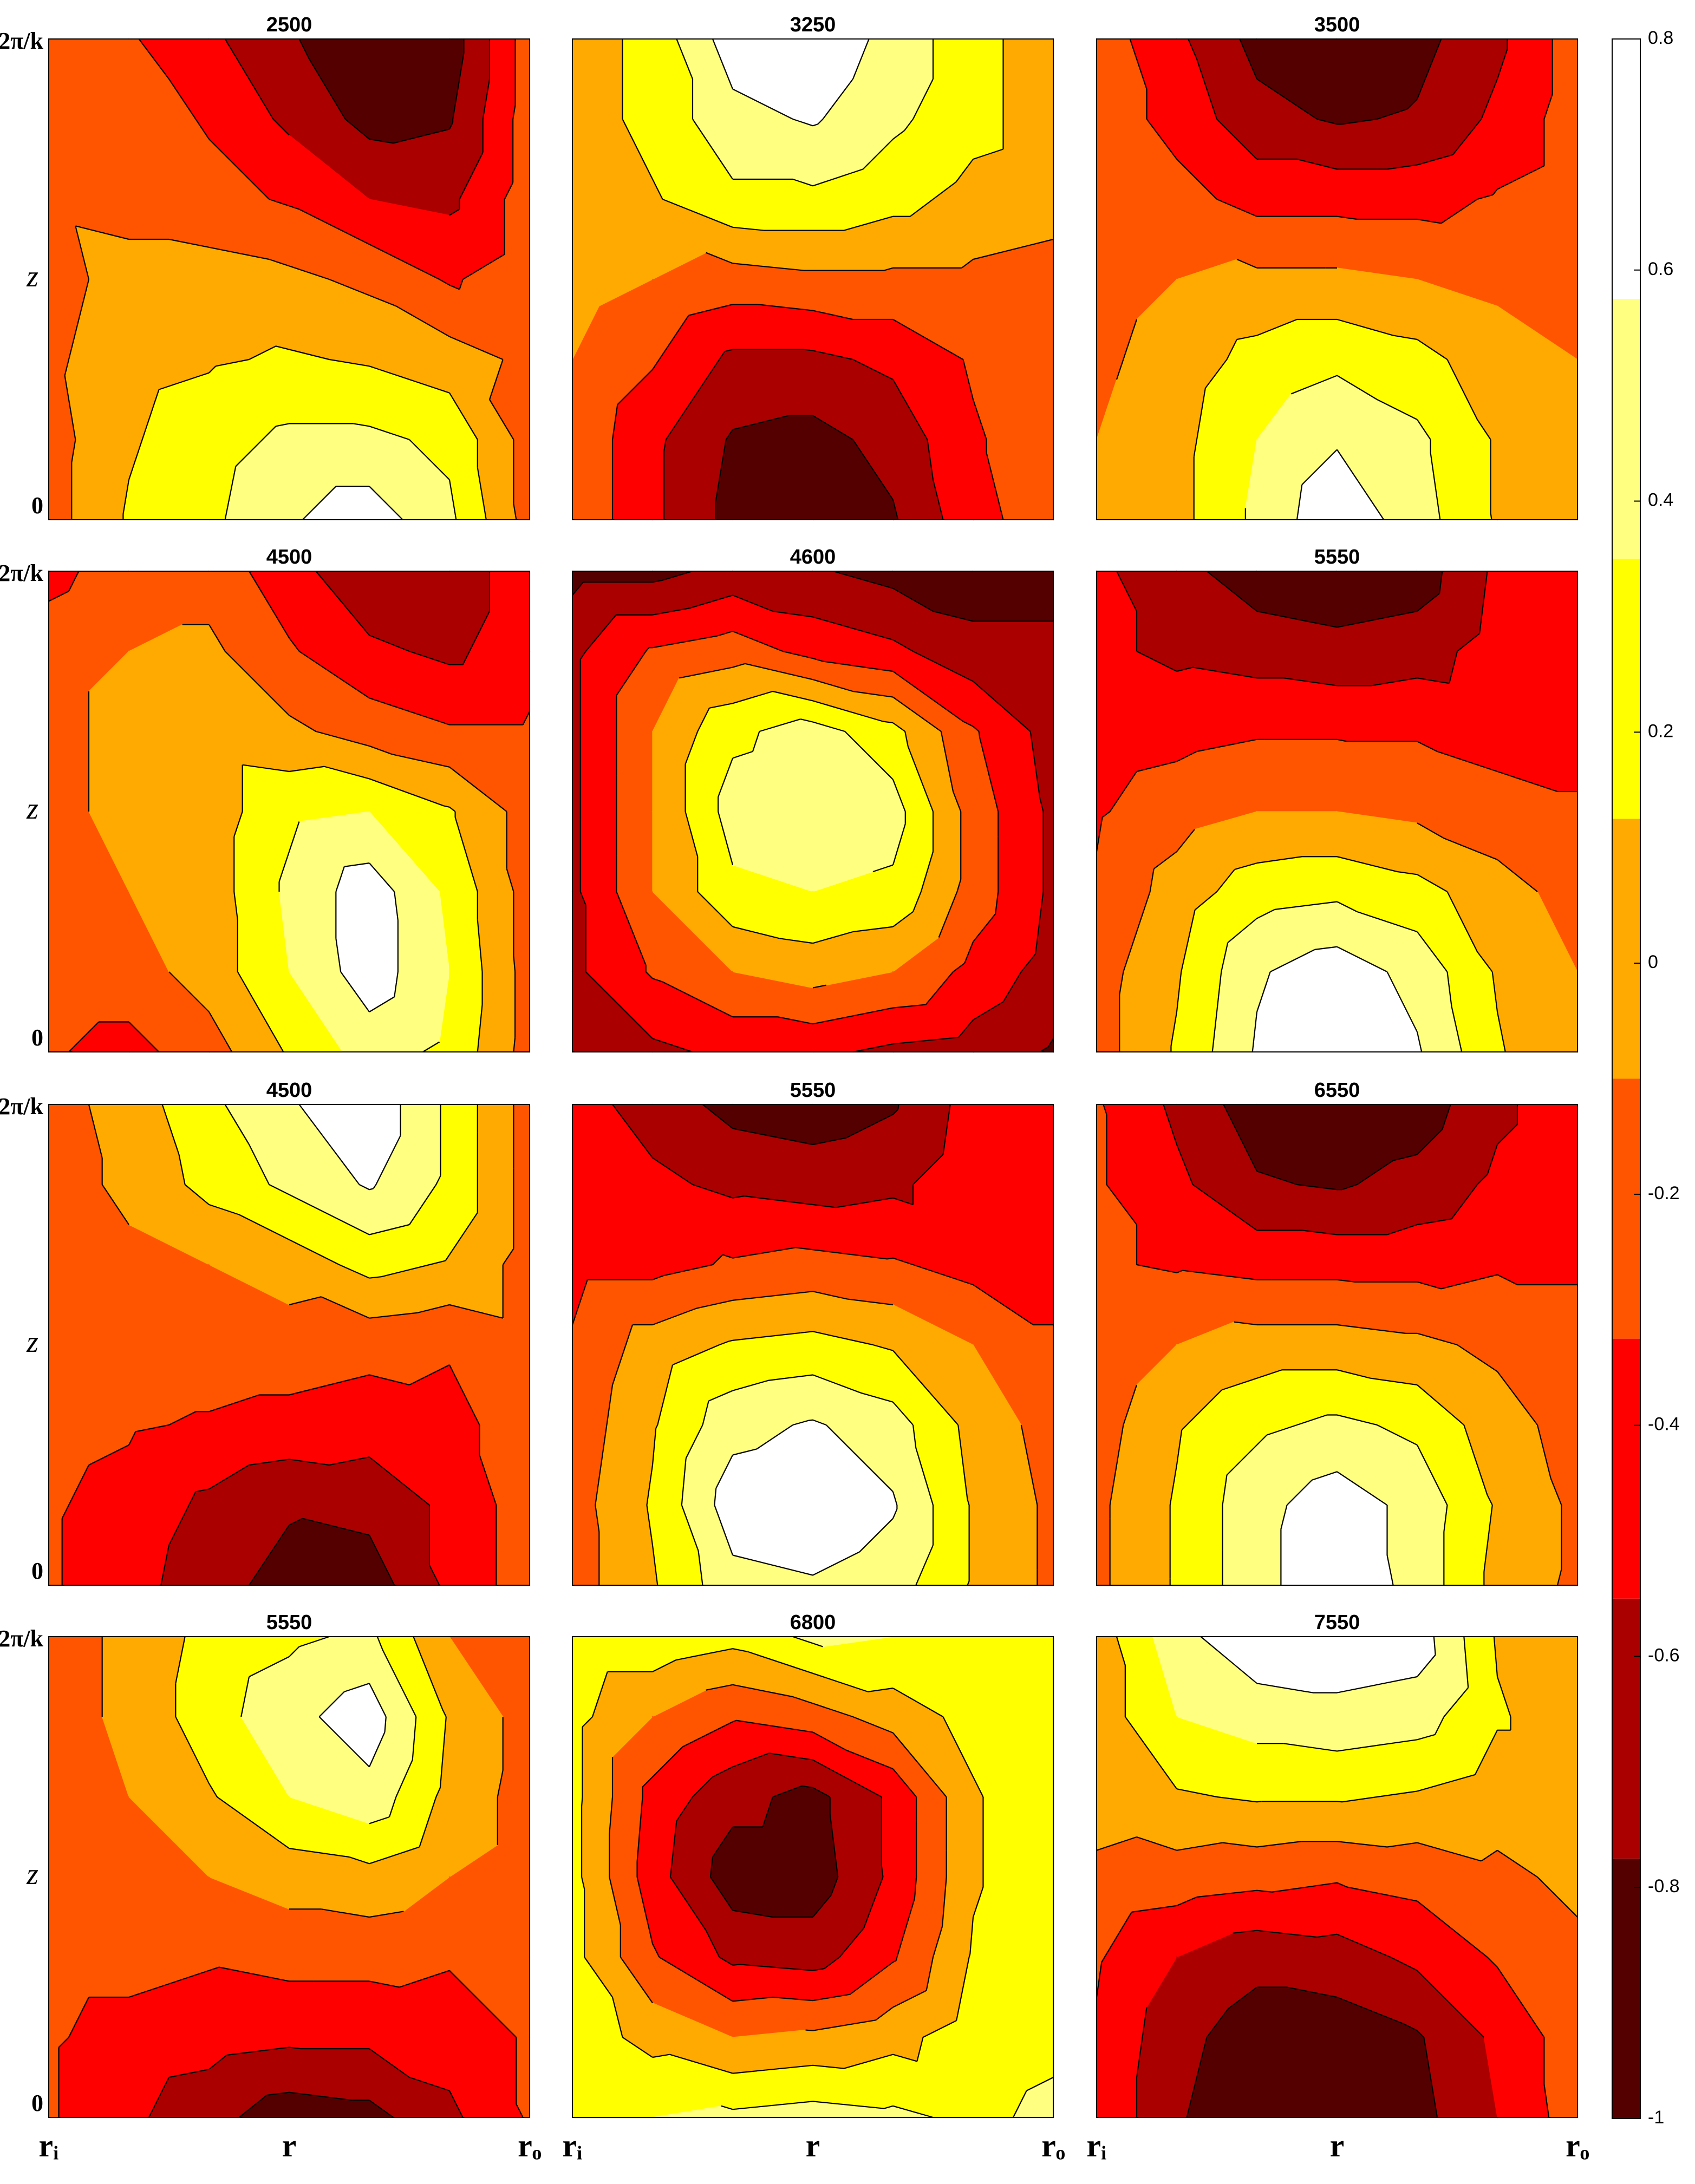 The image size is (1695, 2184). I want to click on panel-title: 5550, so click(1337, 557).